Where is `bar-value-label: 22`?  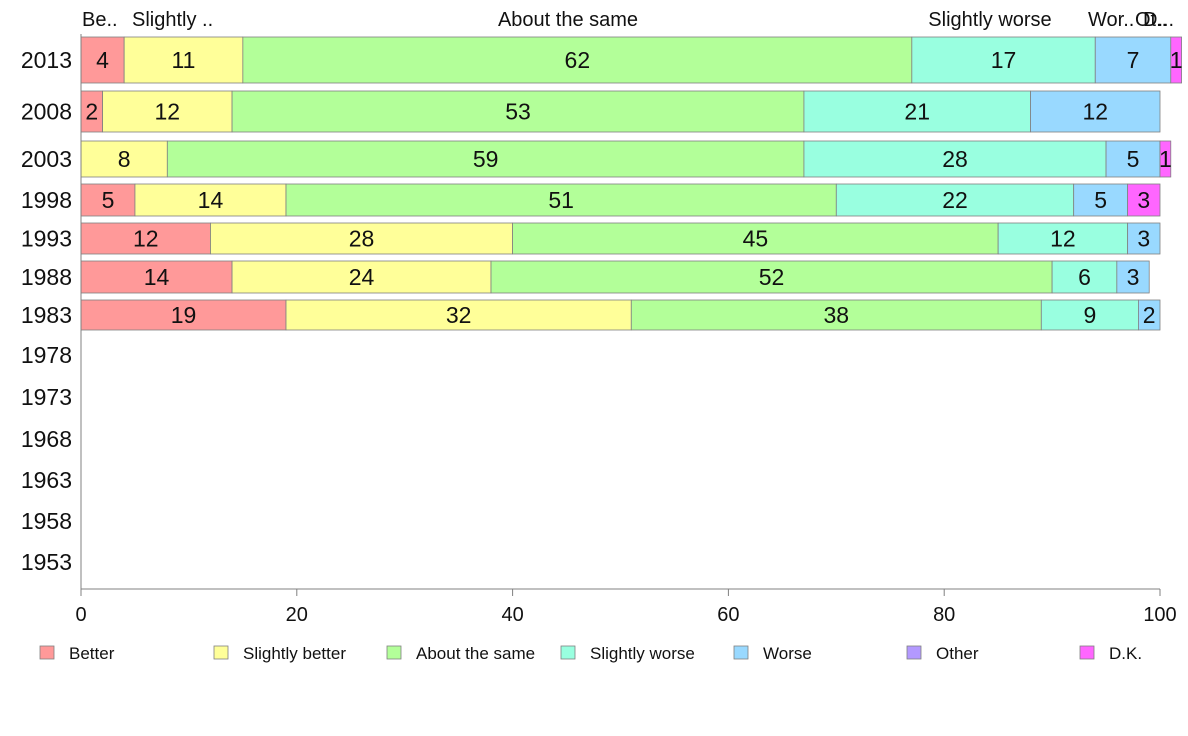
bar-value-label: 22 is located at coordinates (955, 200).